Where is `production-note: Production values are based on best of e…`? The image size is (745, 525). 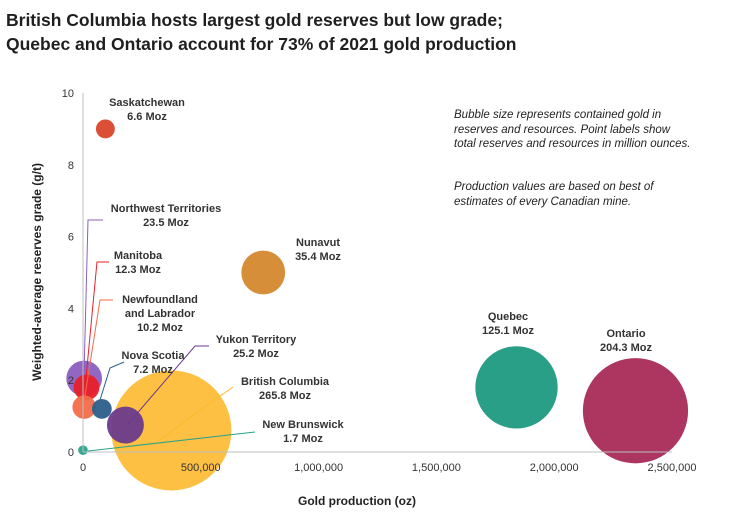
production-note: Production values are based on best of e… is located at coordinates (554, 194).